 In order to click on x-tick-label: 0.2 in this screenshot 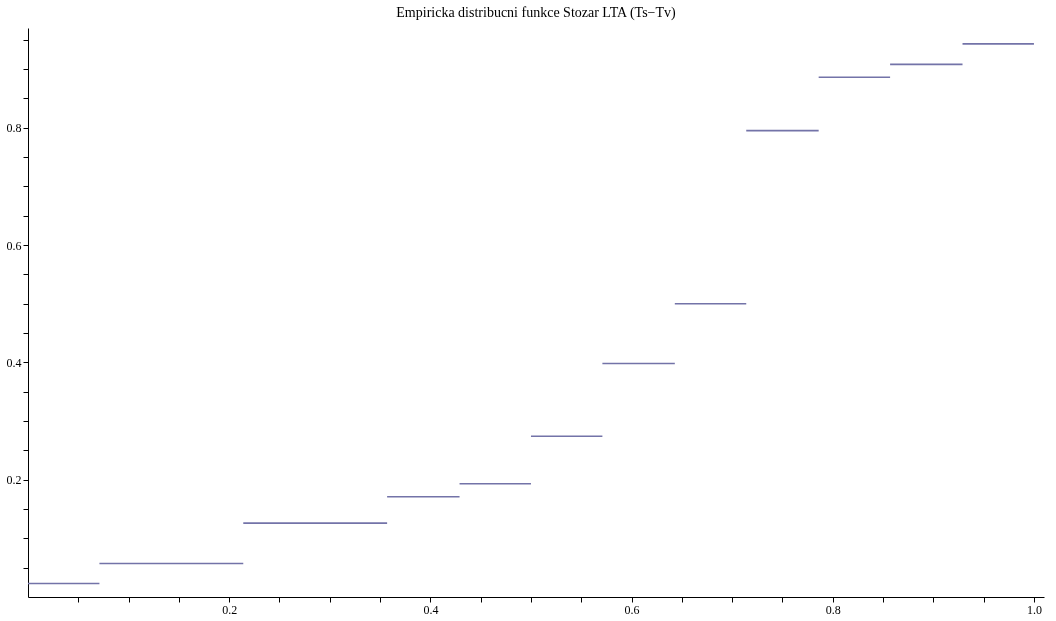, I will do `click(230, 609)`.